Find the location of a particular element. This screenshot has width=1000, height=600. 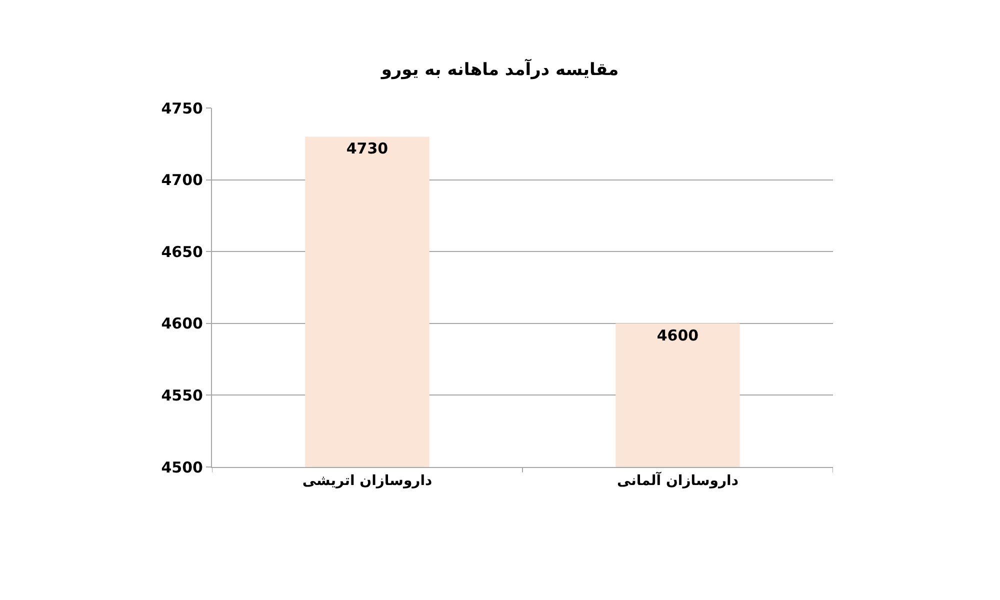

y-tick-label: 4600 is located at coordinates (182, 323).